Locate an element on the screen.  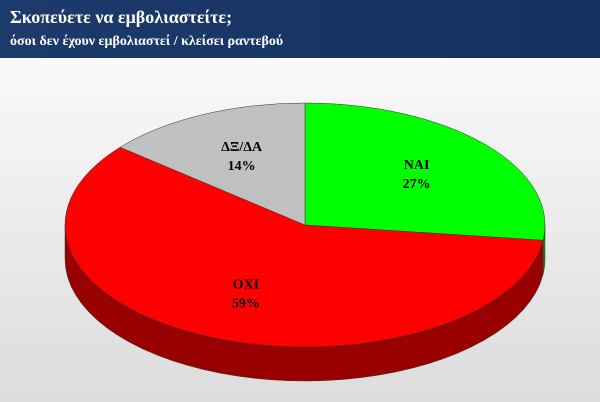
value-label: 59% is located at coordinates (246, 304).